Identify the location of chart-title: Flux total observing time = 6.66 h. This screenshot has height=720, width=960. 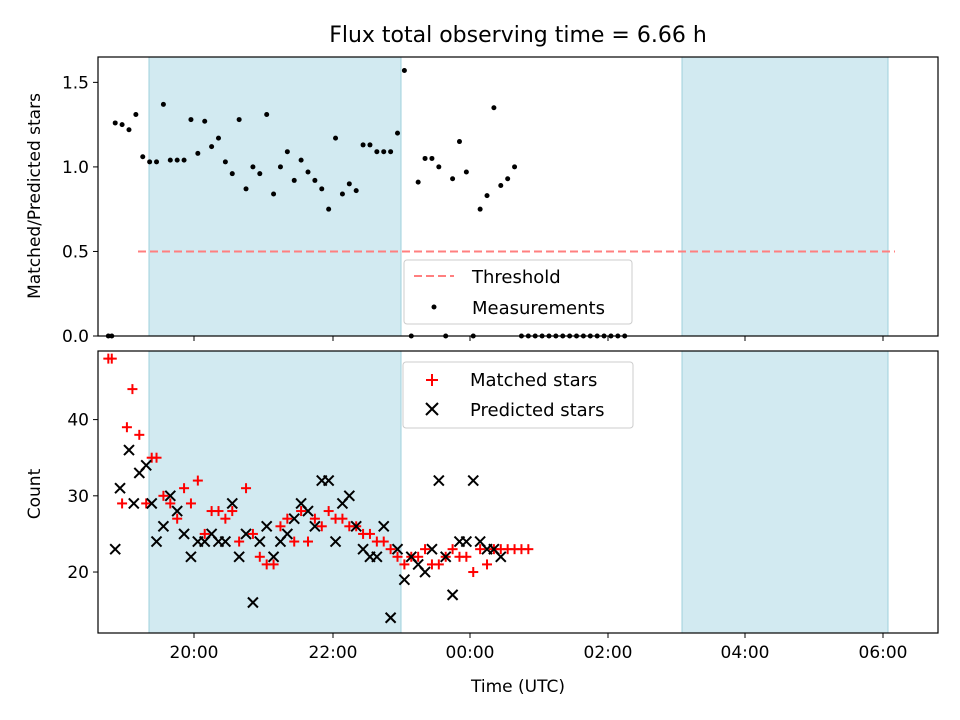
(518, 35).